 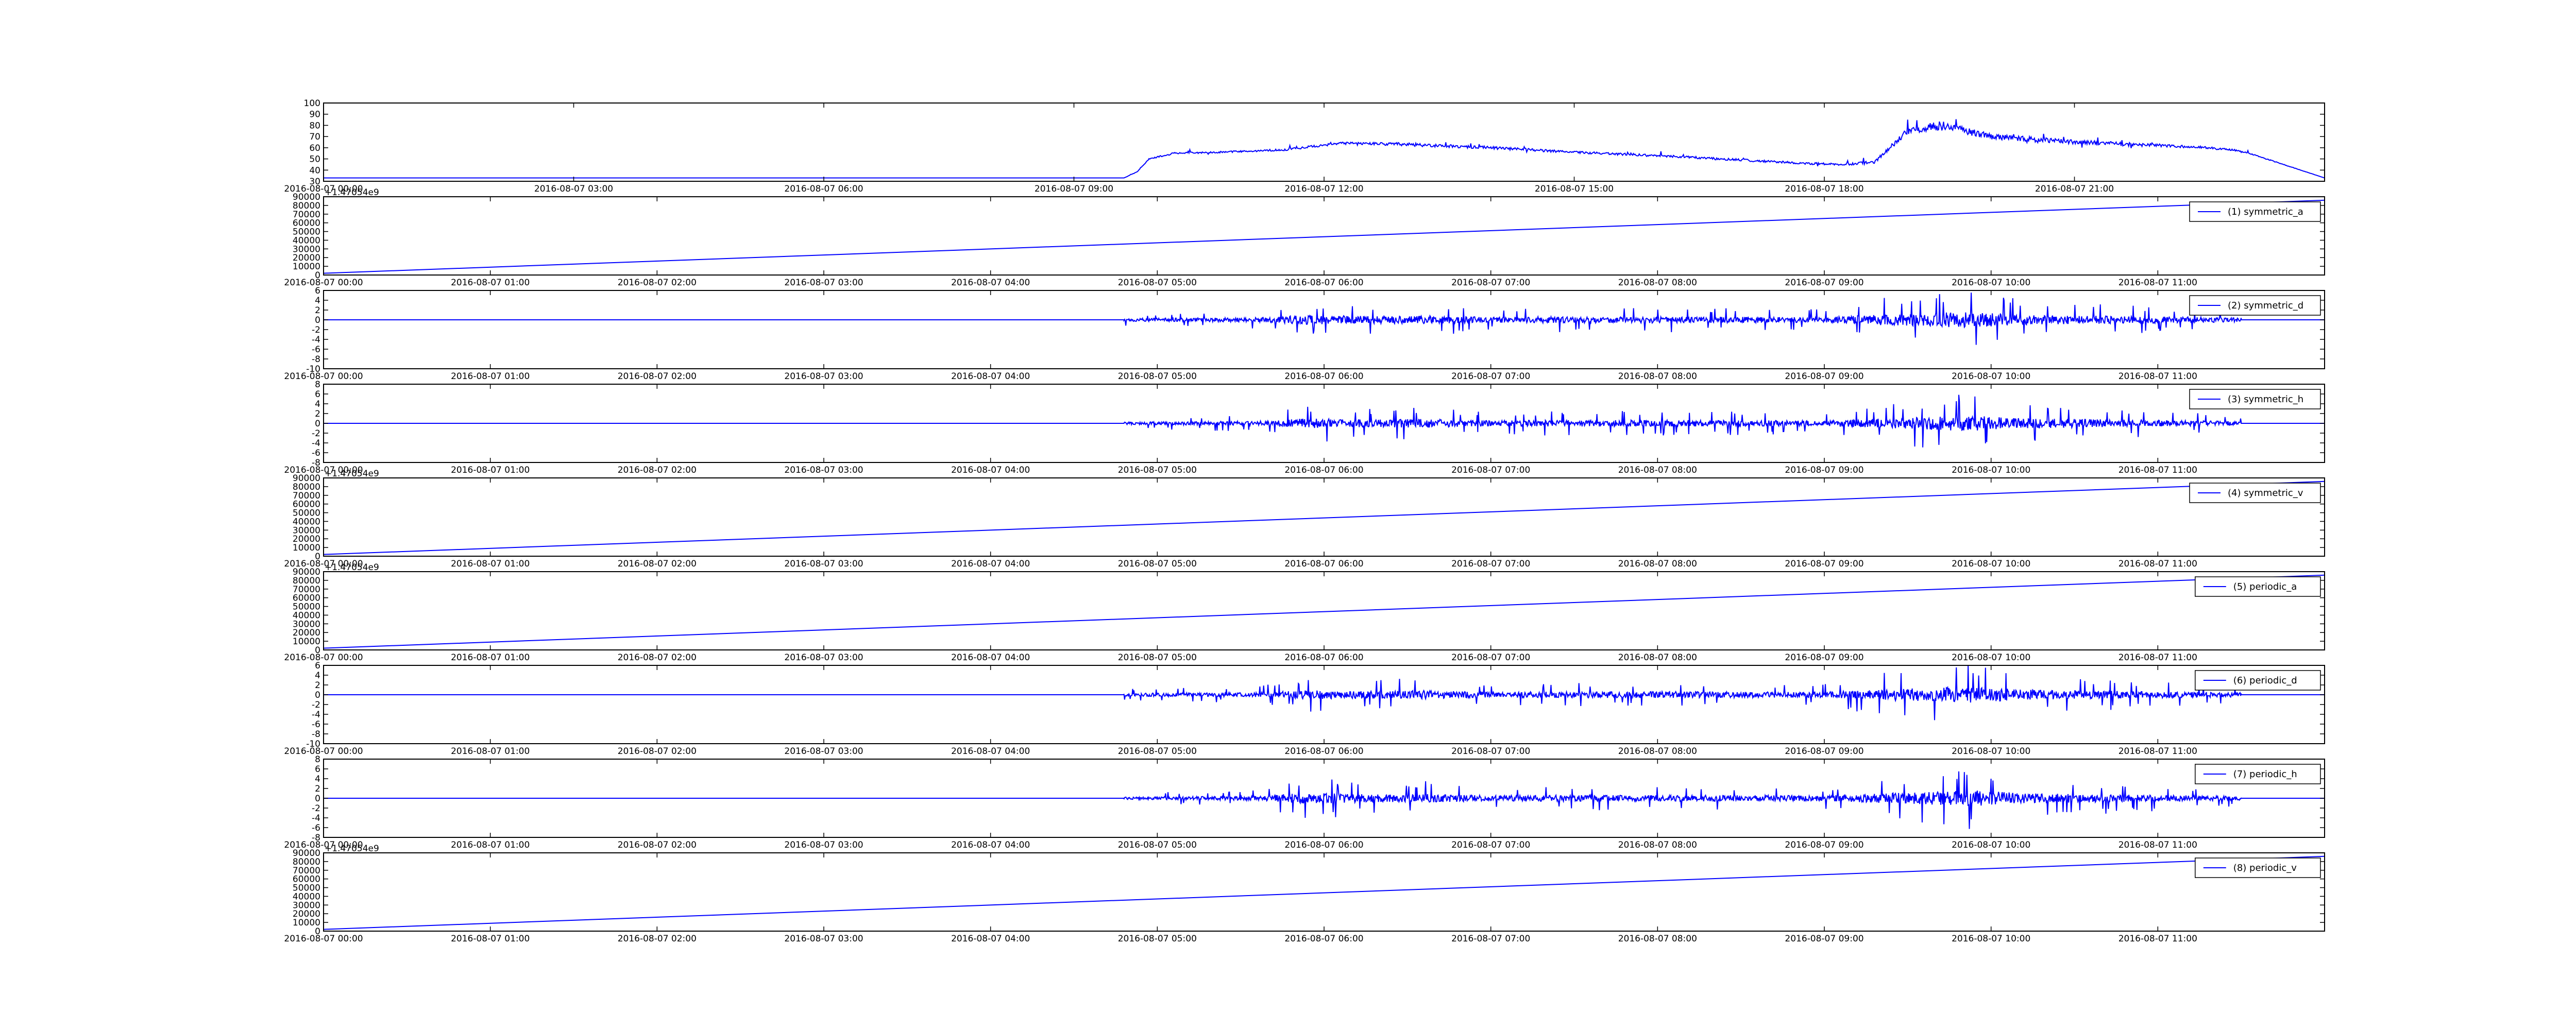 I want to click on x-tick-label: 2016-08-07 08:00, so click(x=1657, y=564).